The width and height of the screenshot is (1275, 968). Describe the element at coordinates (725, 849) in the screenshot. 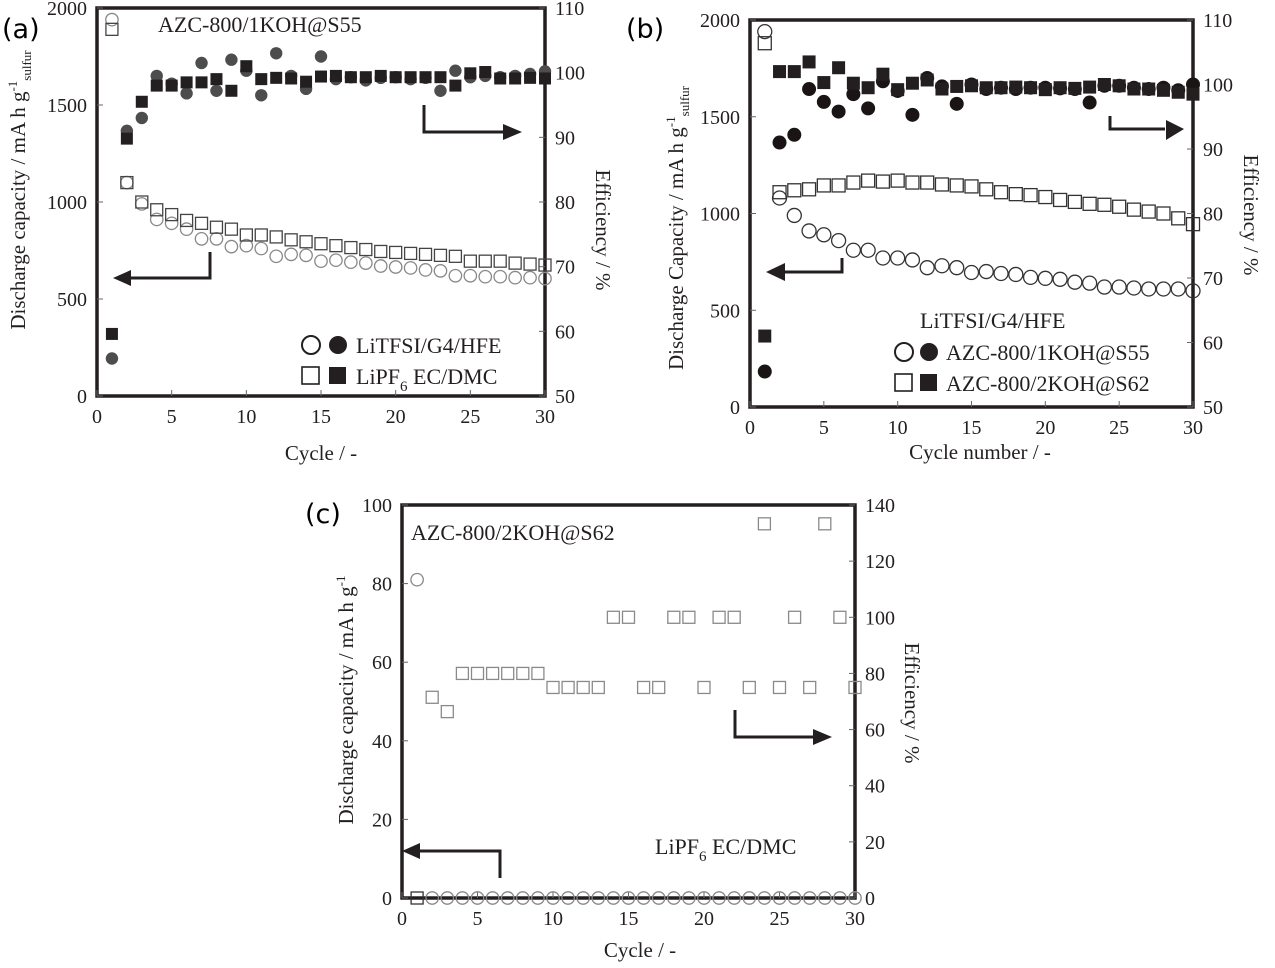

I see `annotation-electrolyte-c: LiPF6 EC/DMC` at that location.